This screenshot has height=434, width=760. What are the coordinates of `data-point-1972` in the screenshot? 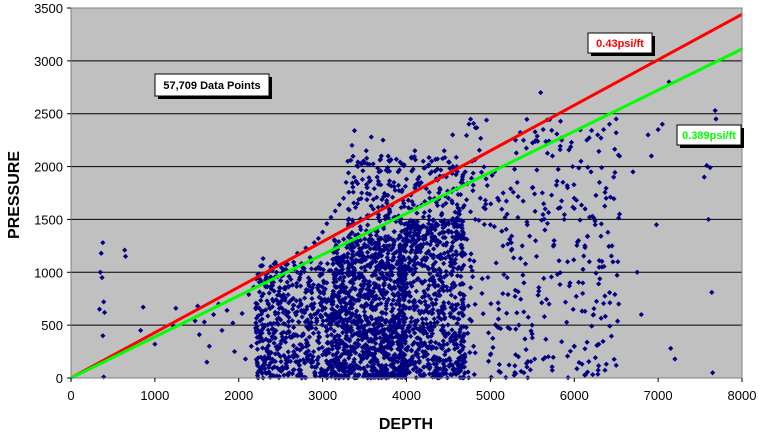 It's located at (449, 358).